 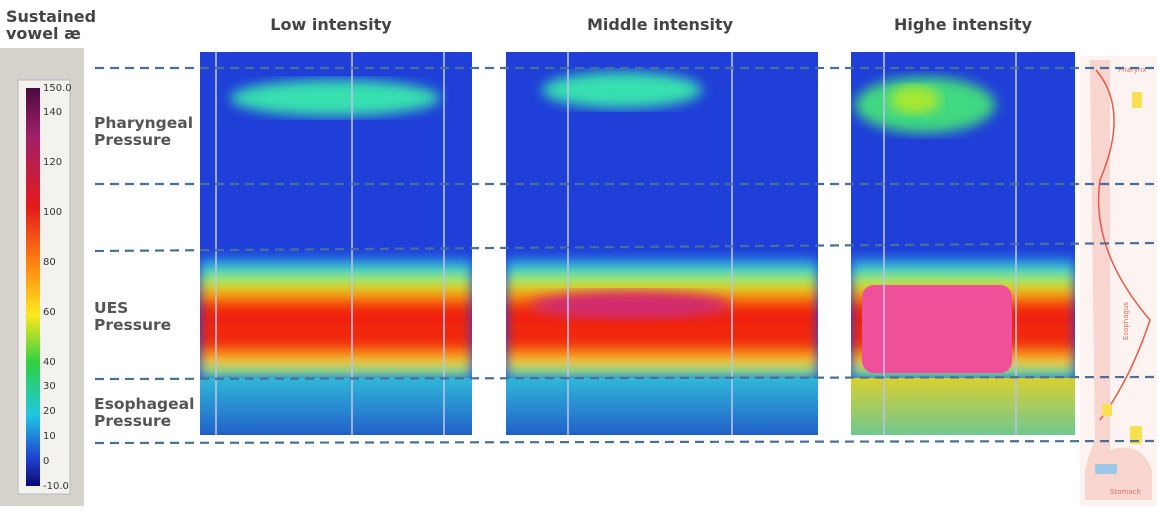 I want to click on anatomy-label: Stomach, so click(x=1125, y=492).